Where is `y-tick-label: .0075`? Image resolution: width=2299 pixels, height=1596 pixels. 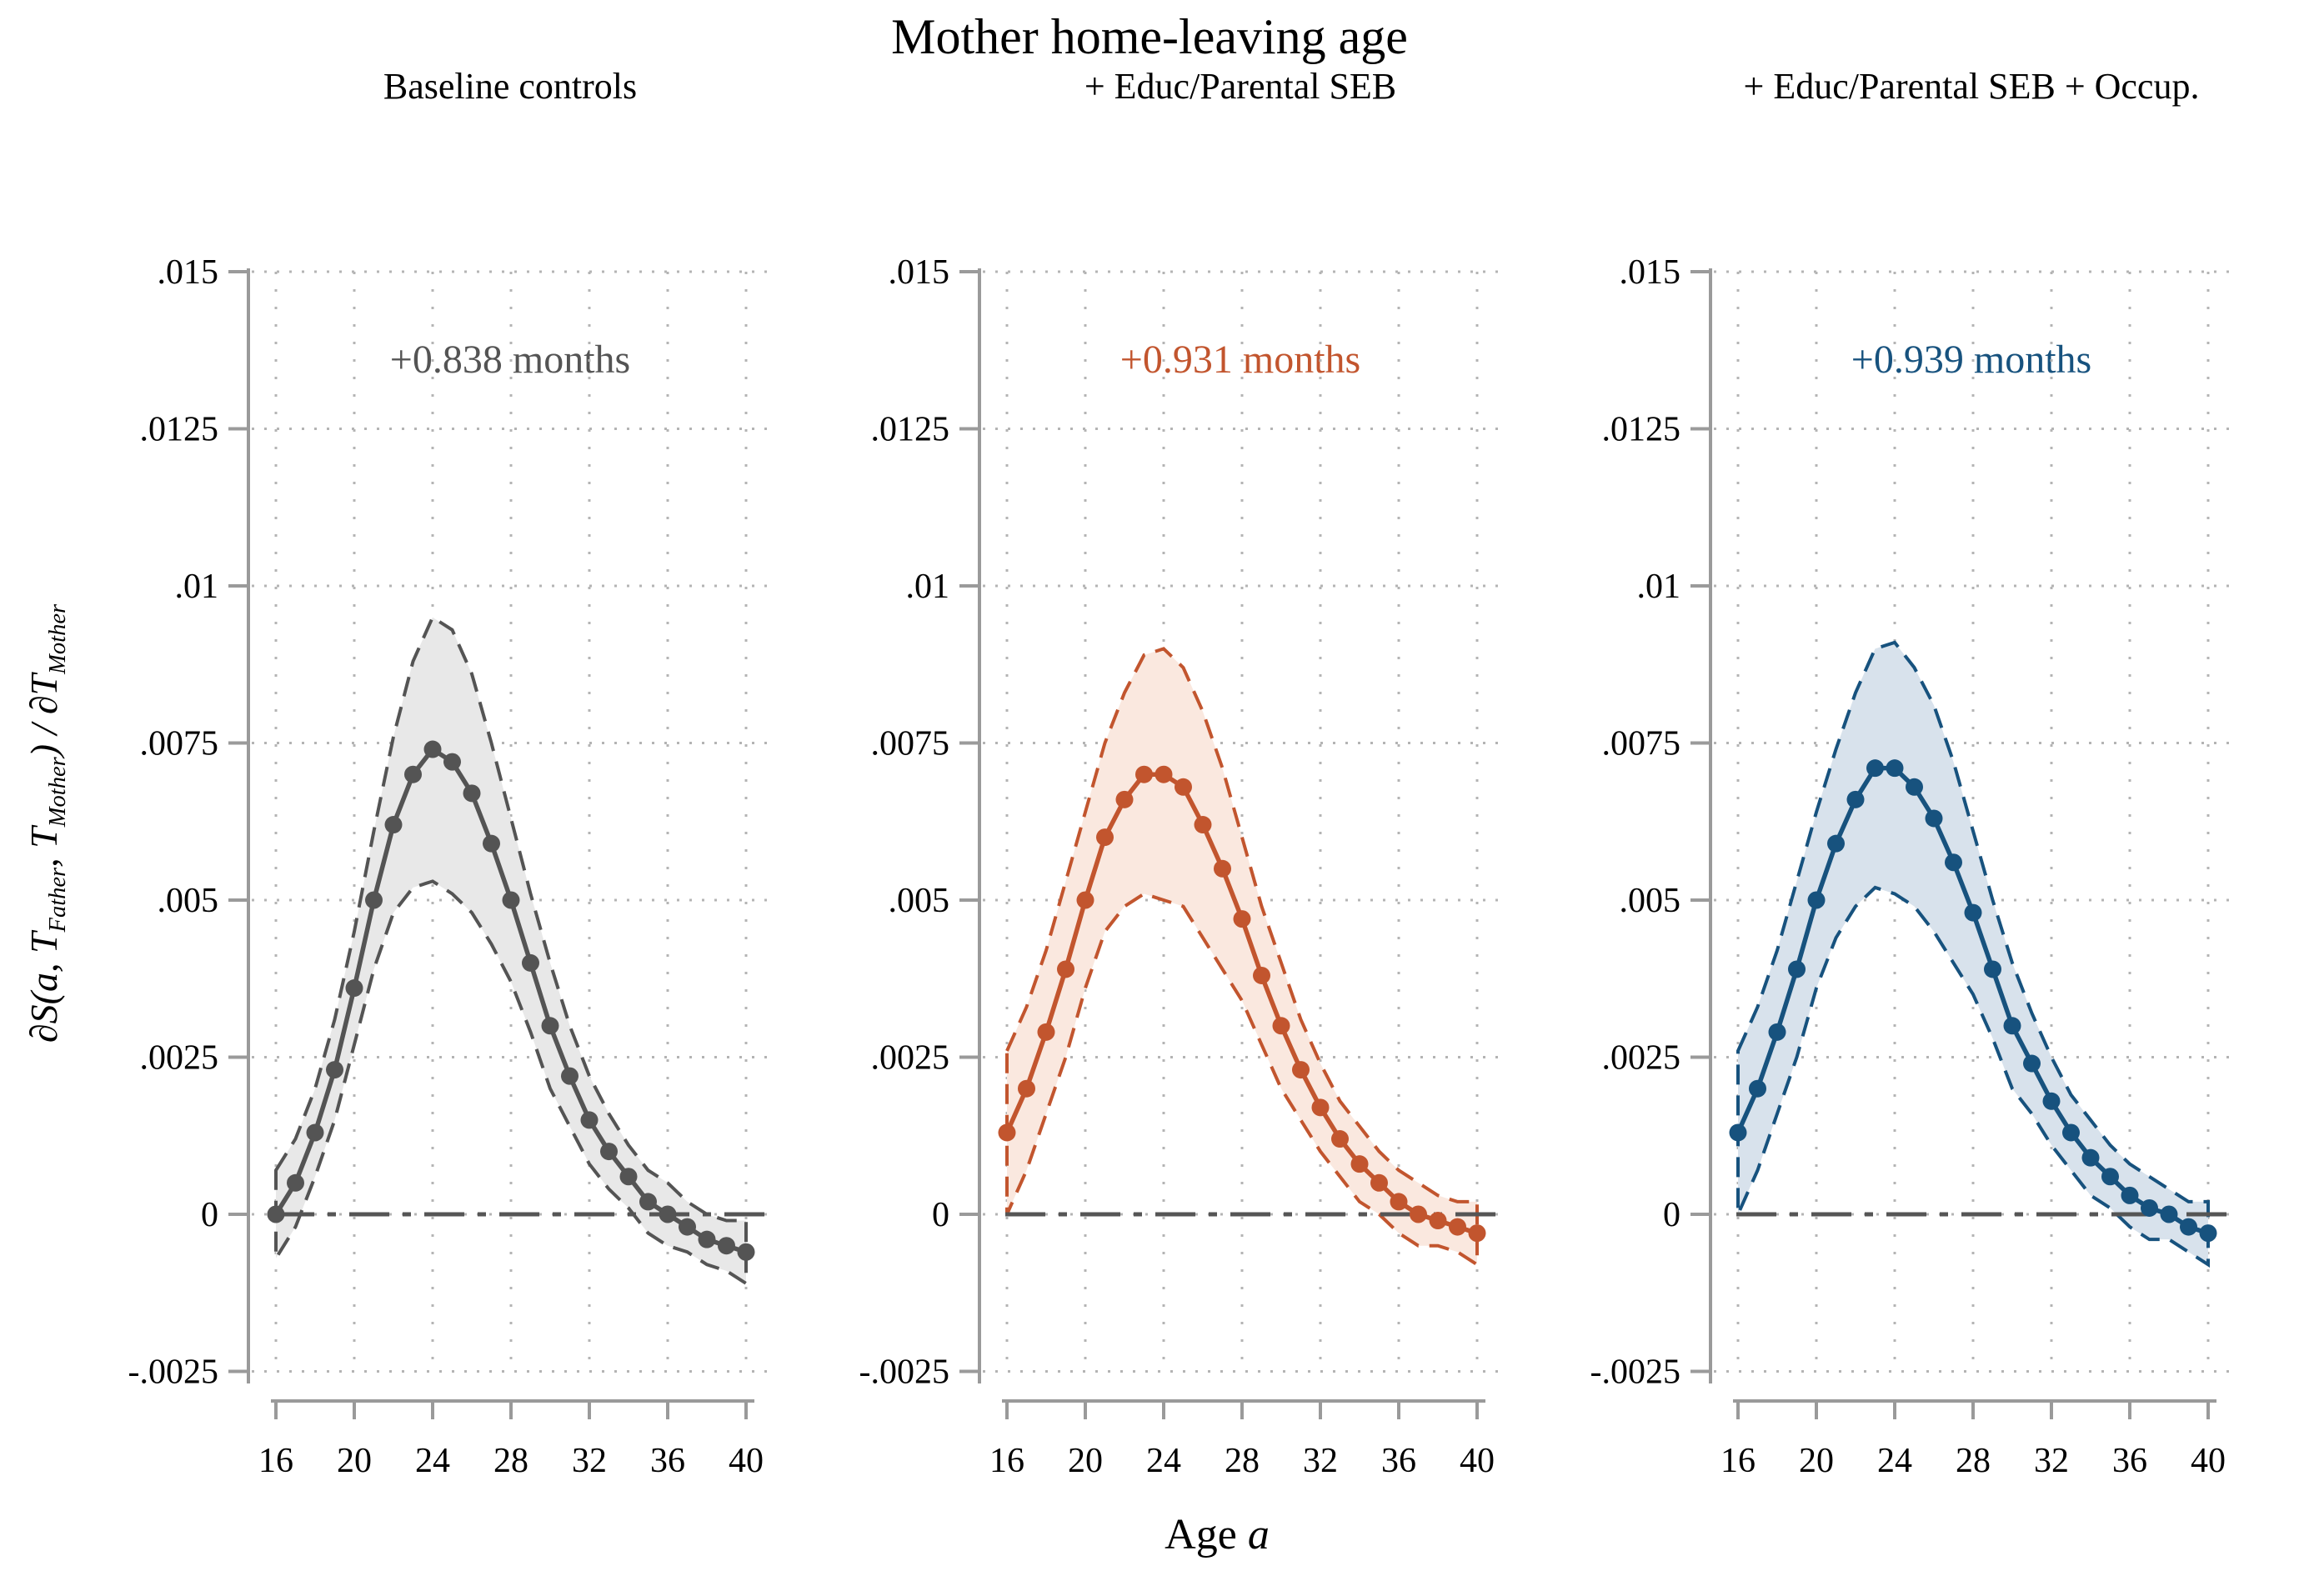
y-tick-label: .0075 is located at coordinates (910, 744).